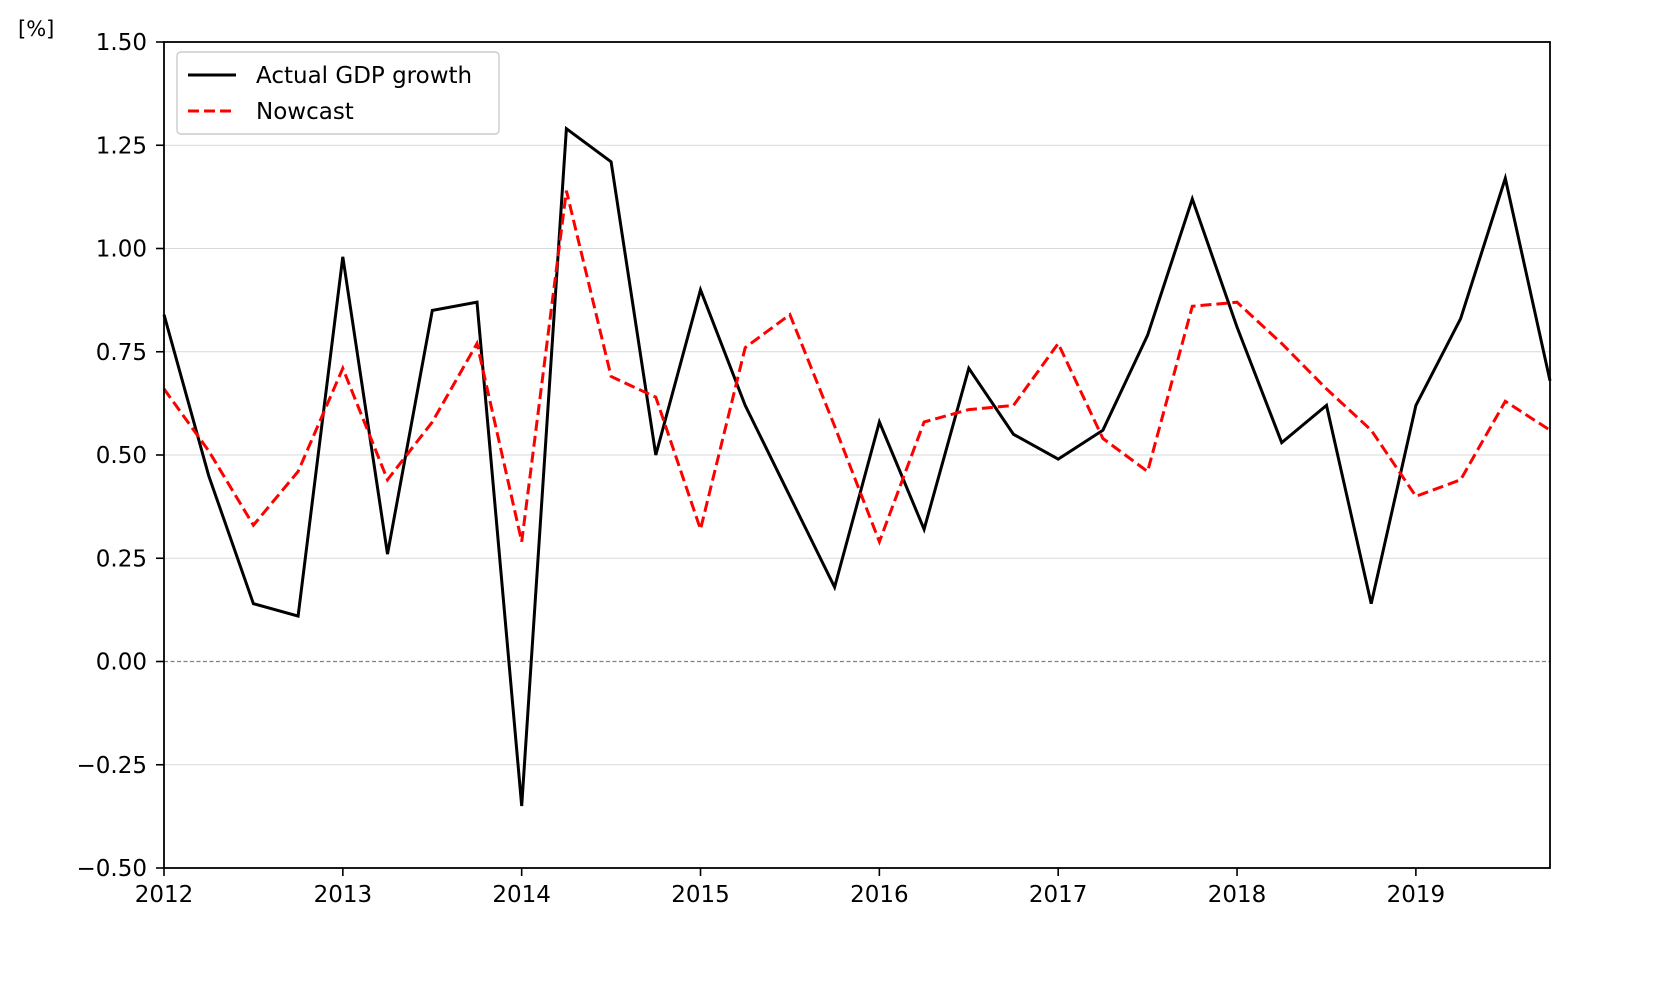 The width and height of the screenshot is (1662, 983). Describe the element at coordinates (521, 895) in the screenshot. I see `x-tick-label-2: 2014` at that location.